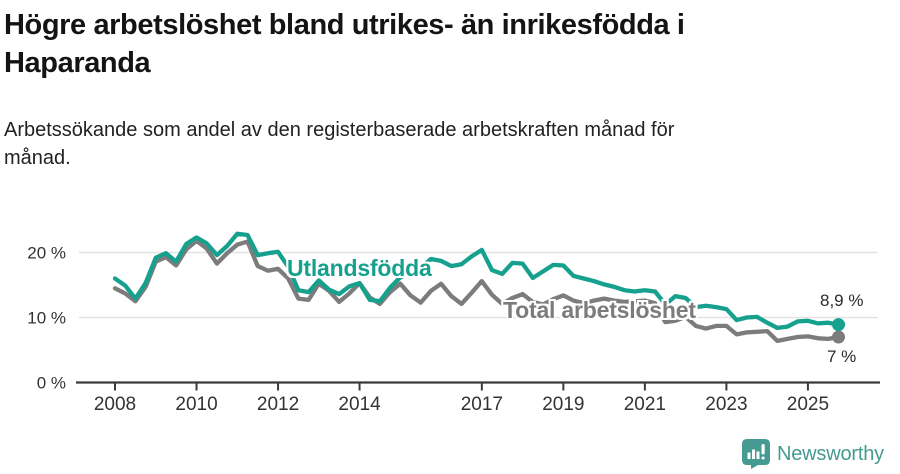  What do you see at coordinates (482, 404) in the screenshot?
I see `x-tick-label: 2017` at bounding box center [482, 404].